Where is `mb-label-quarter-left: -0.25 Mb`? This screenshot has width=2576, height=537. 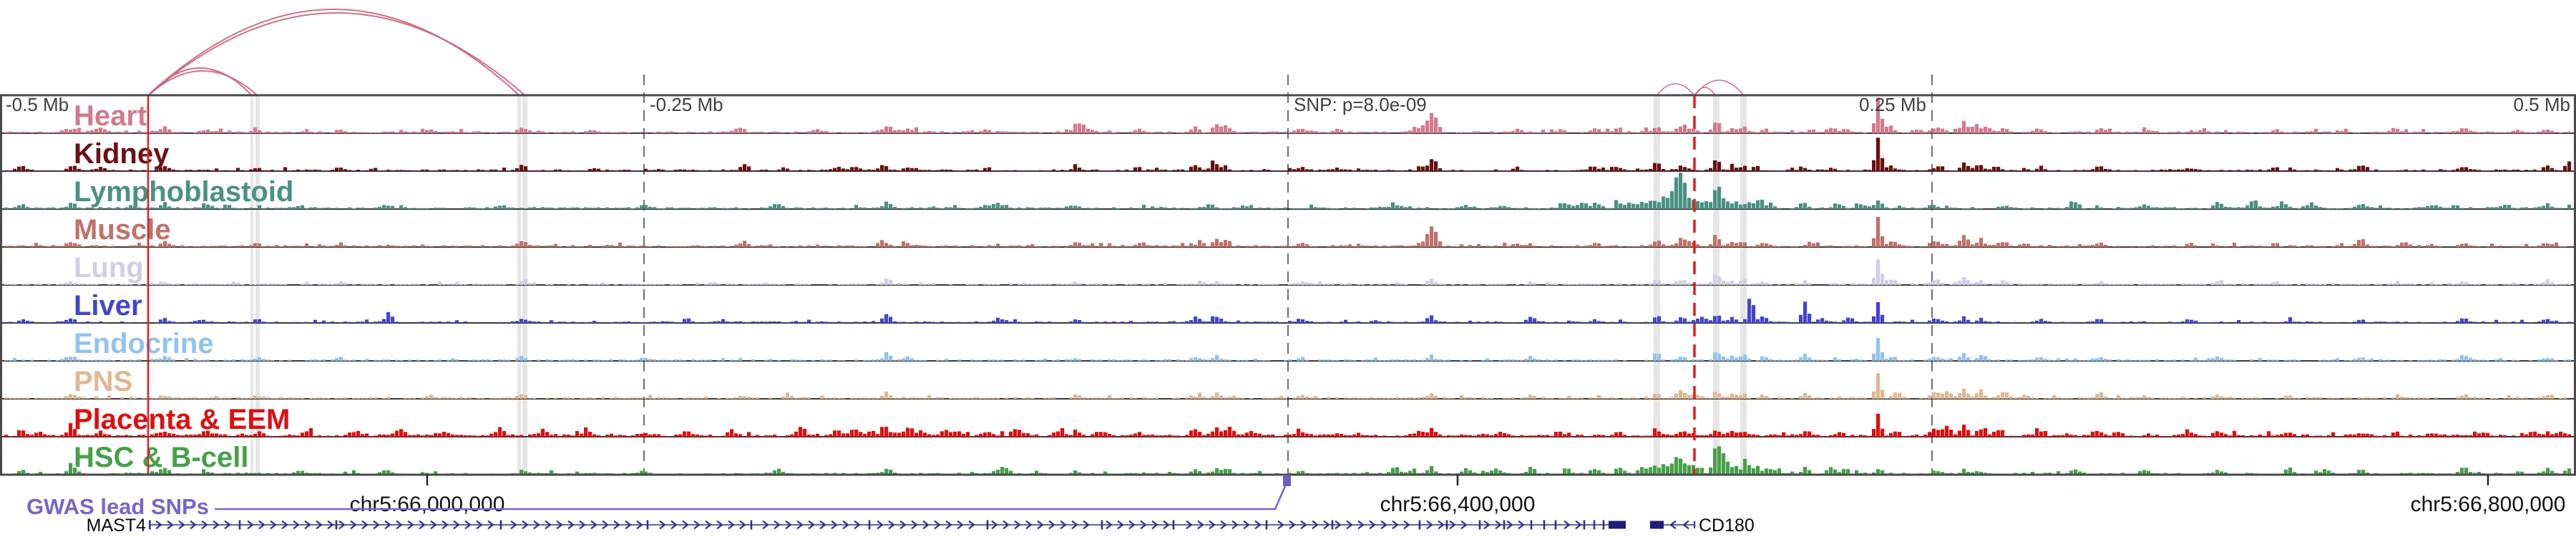
mb-label-quarter-left: -0.25 Mb is located at coordinates (686, 104).